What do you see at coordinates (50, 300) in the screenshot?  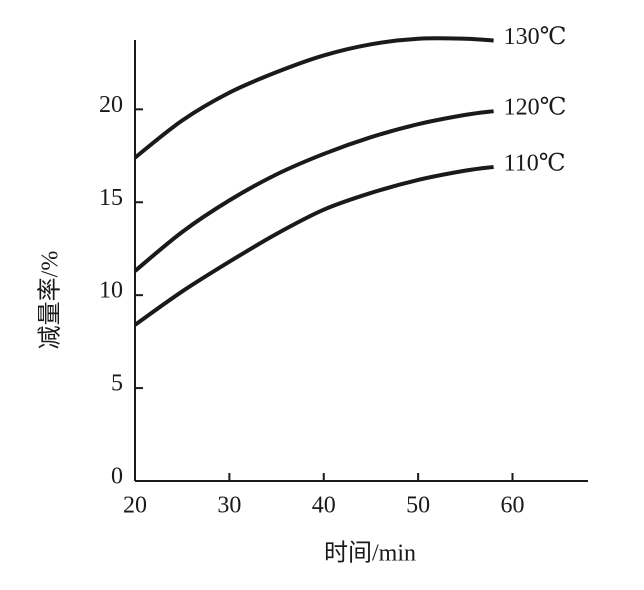 I see `y-axis-label: 减量率/%` at bounding box center [50, 300].